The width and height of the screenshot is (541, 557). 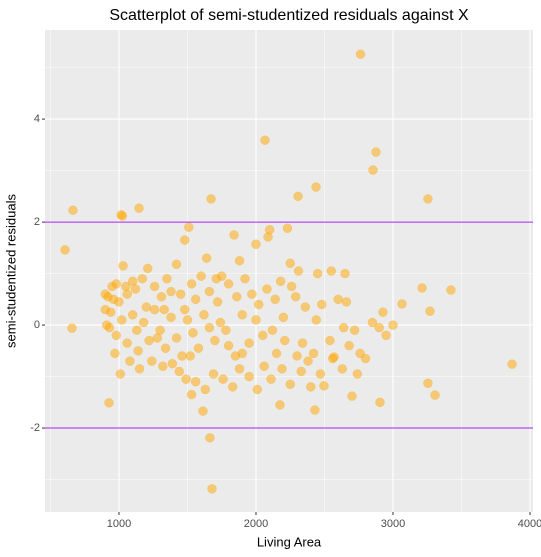 What do you see at coordinates (256, 524) in the screenshot?
I see `x-tick-label: 2000` at bounding box center [256, 524].